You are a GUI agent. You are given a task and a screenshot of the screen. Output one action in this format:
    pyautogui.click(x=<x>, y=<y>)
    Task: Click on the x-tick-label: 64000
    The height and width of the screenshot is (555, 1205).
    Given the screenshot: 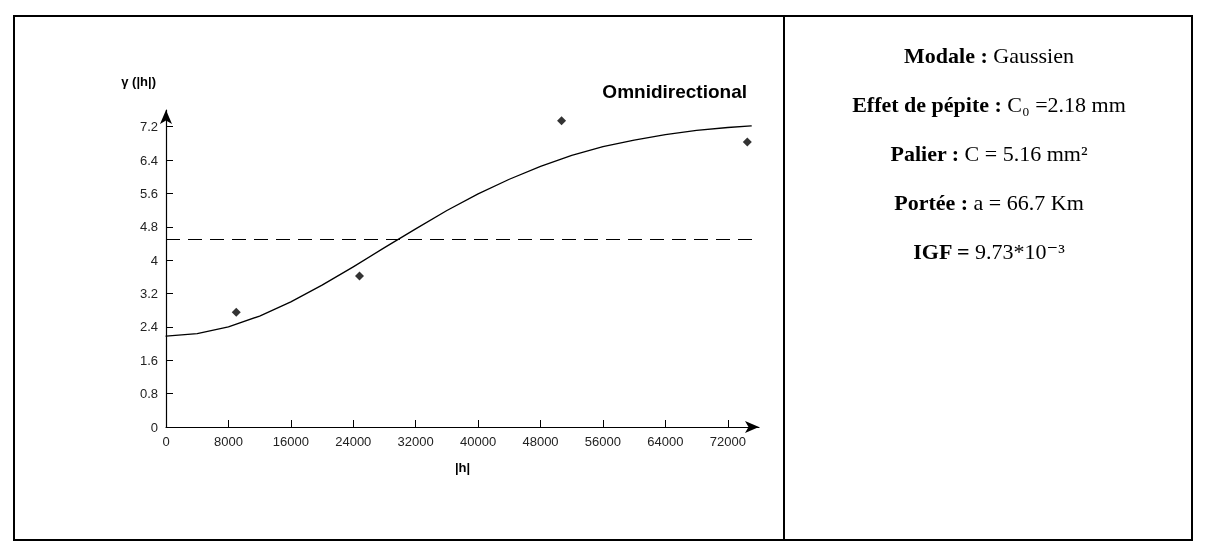 What is the action you would take?
    pyautogui.click(x=665, y=441)
    